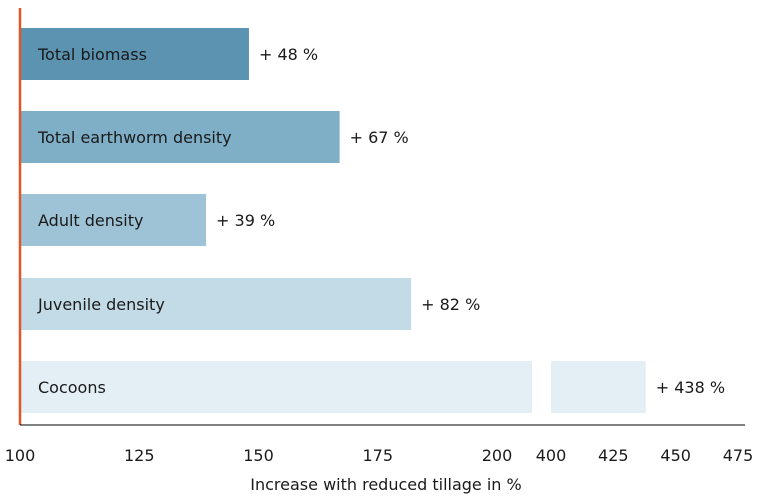  What do you see at coordinates (675, 455) in the screenshot?
I see `x-tick-label: 450` at bounding box center [675, 455].